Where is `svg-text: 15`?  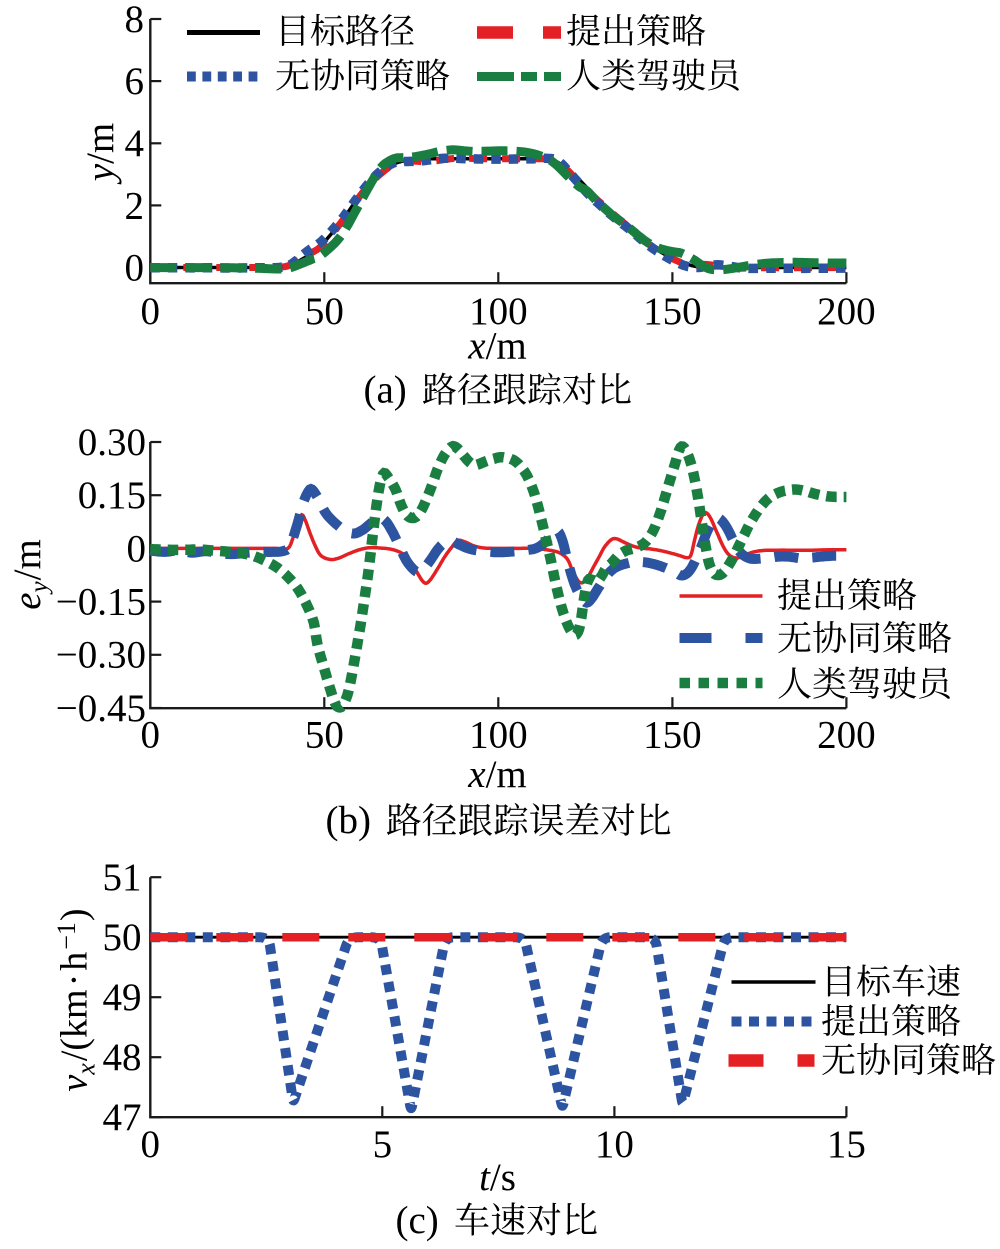
svg-text: 15 is located at coordinates (846, 1144).